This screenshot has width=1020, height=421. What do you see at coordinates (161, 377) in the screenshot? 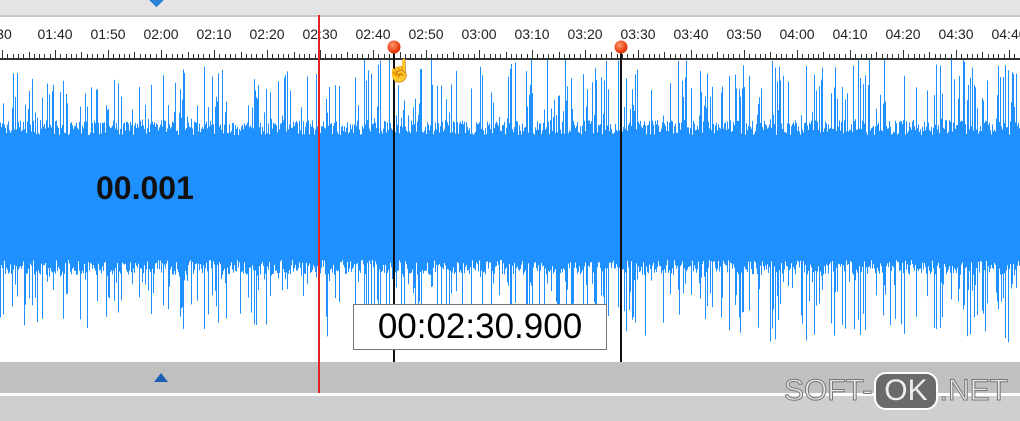
I see `position-marker-icon` at bounding box center [161, 377].